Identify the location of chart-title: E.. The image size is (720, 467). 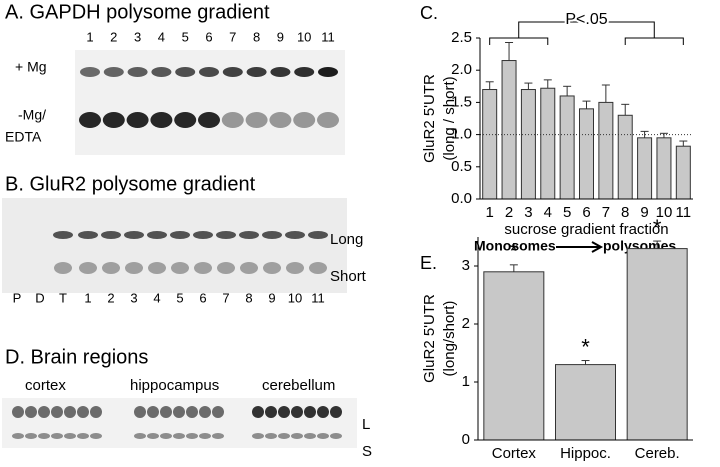
(428, 263).